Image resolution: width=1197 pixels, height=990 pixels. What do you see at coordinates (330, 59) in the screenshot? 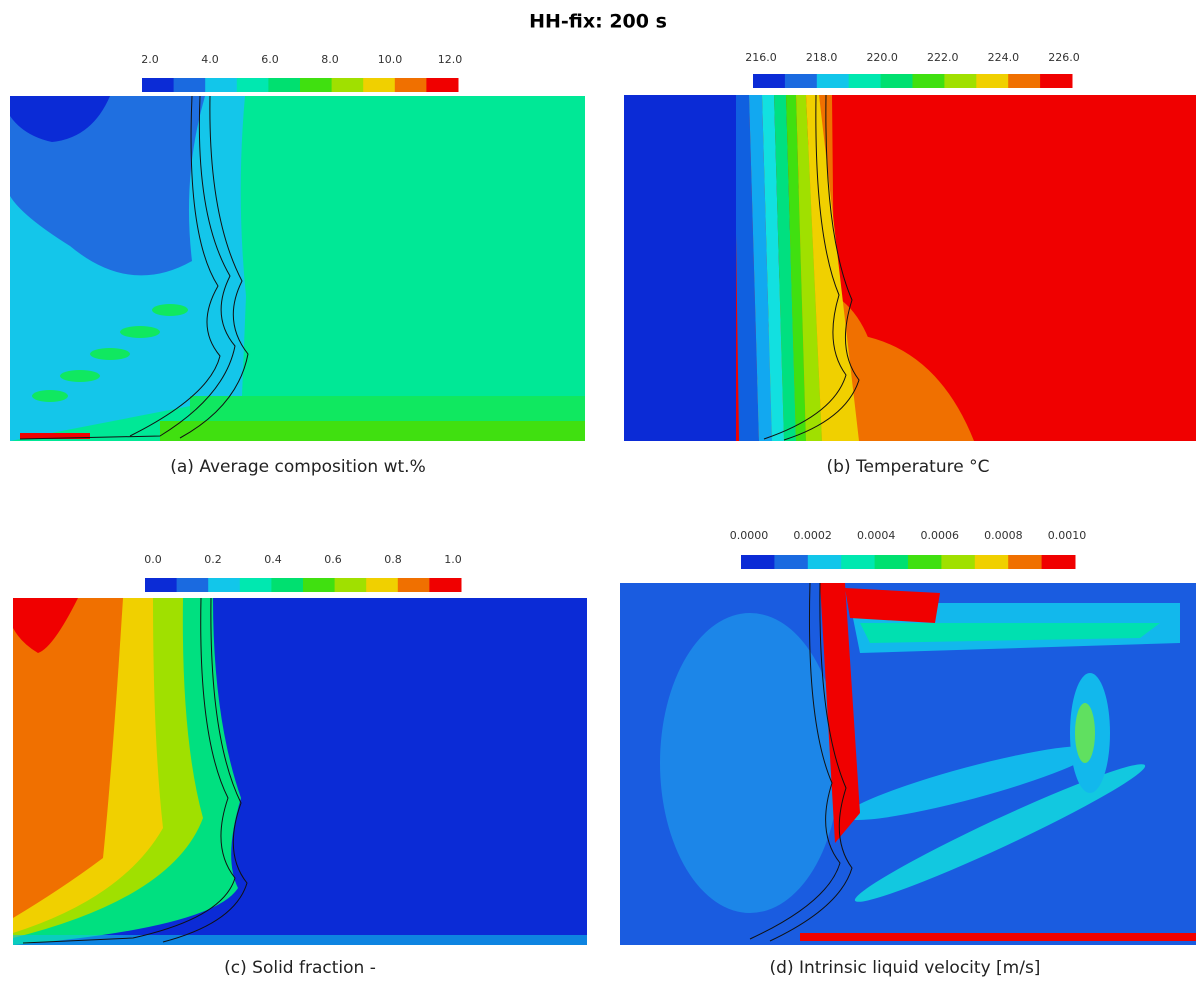
I see `colorbar-label: 8.0` at bounding box center [330, 59].